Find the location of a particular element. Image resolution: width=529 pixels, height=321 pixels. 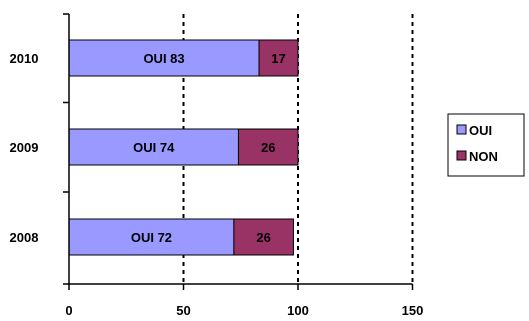

category-labels-group: 2010 2009 2008 is located at coordinates (24, 148).